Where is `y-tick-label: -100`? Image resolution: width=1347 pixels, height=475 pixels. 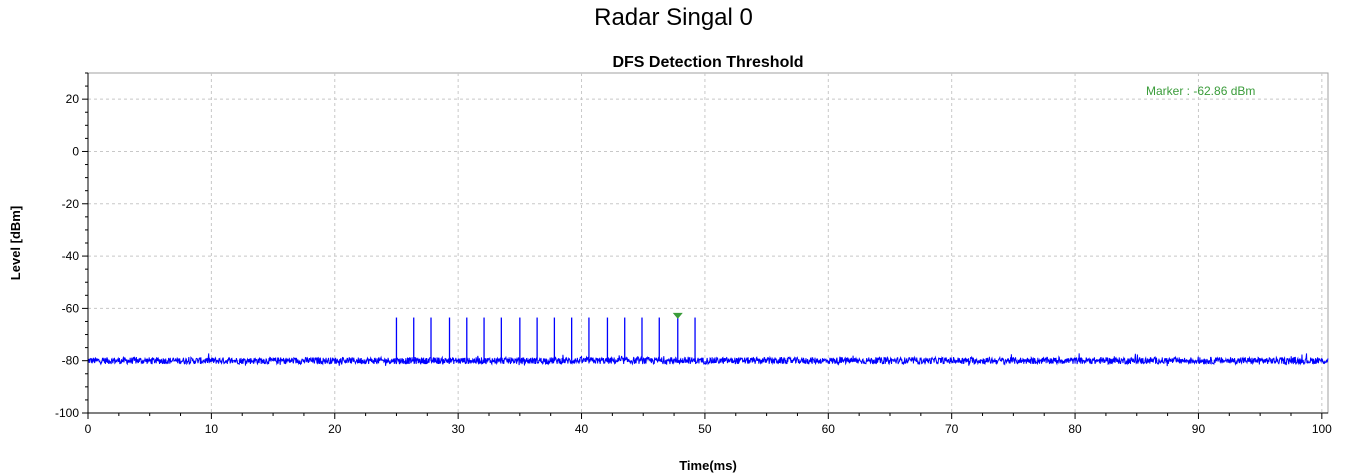 y-tick-label: -100 is located at coordinates (67, 413).